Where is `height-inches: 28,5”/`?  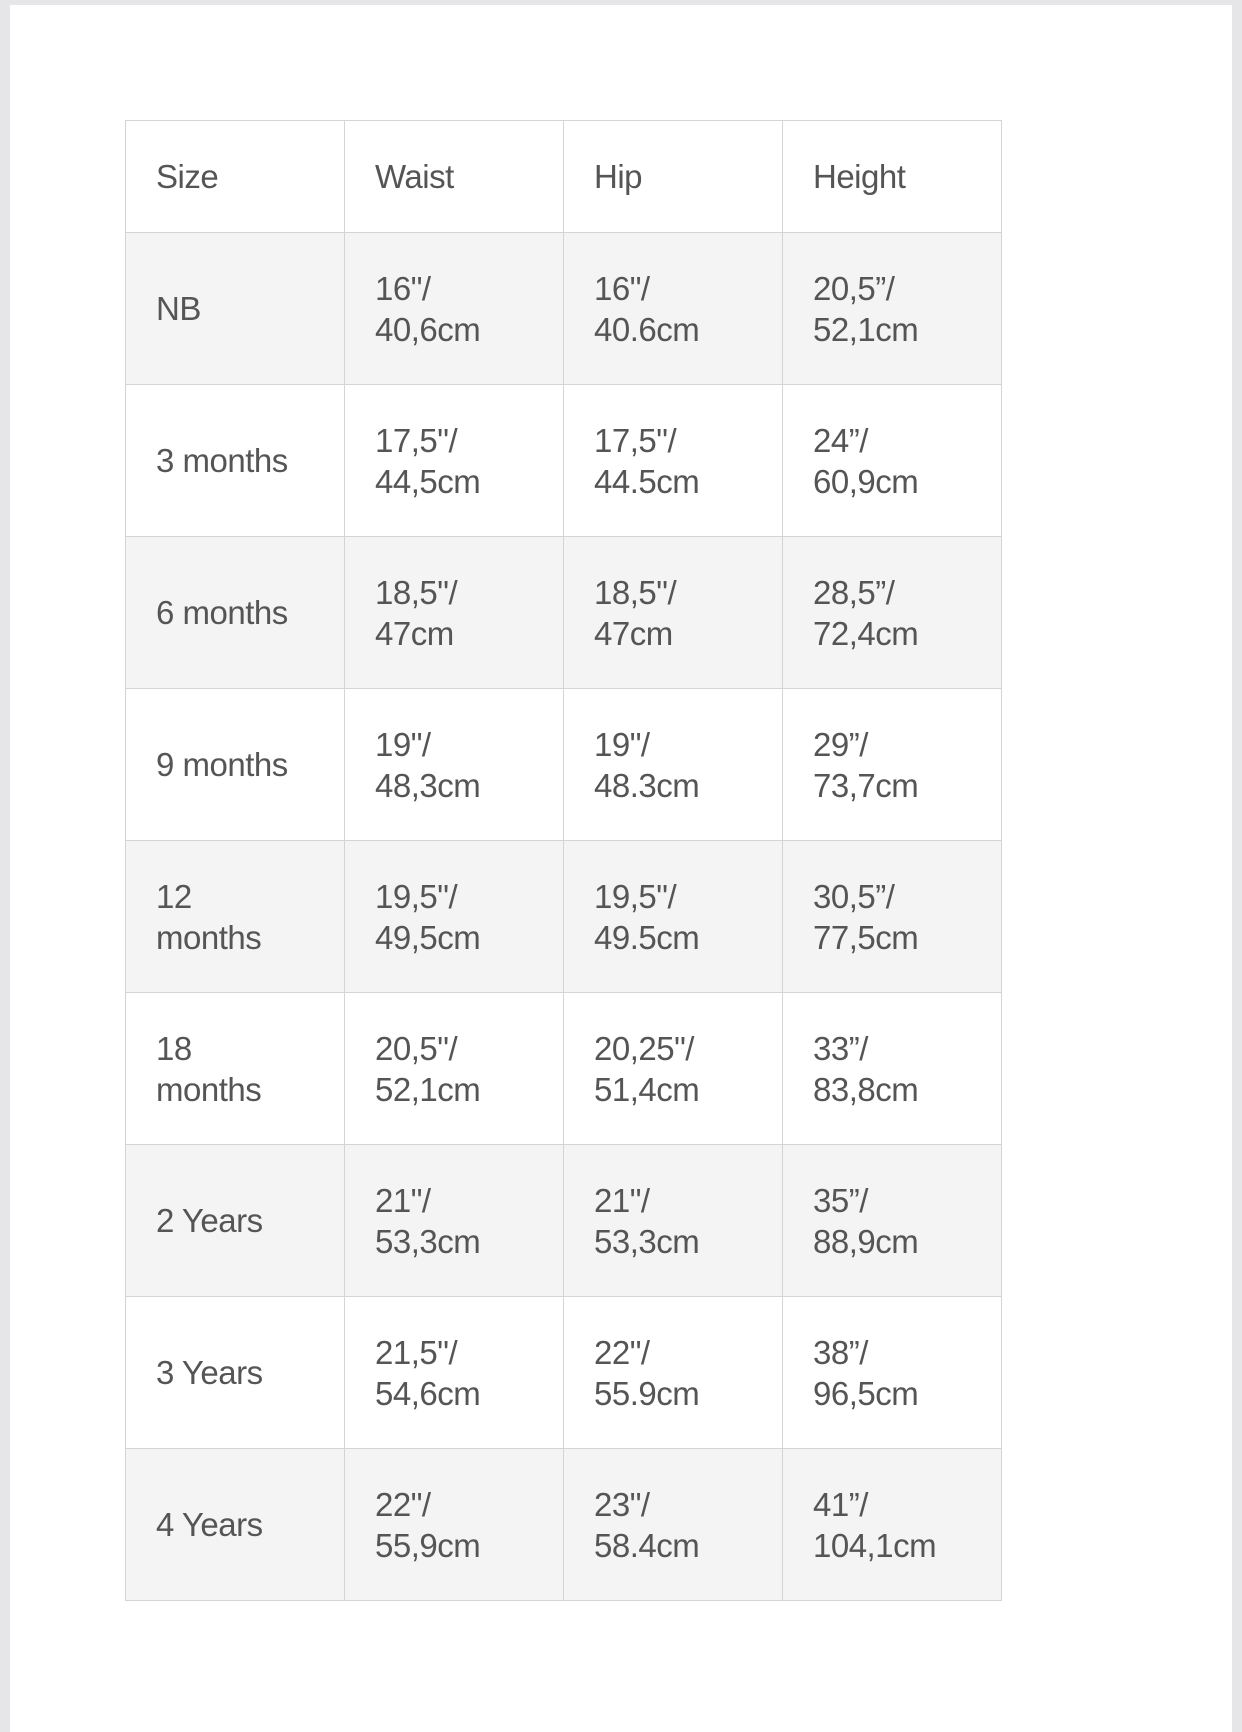 height-inches: 28,5”/ is located at coordinates (854, 592).